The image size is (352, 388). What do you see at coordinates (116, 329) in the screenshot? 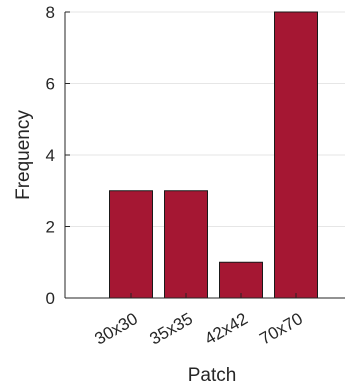
I see `x-tick-label: 30x30` at bounding box center [116, 329].